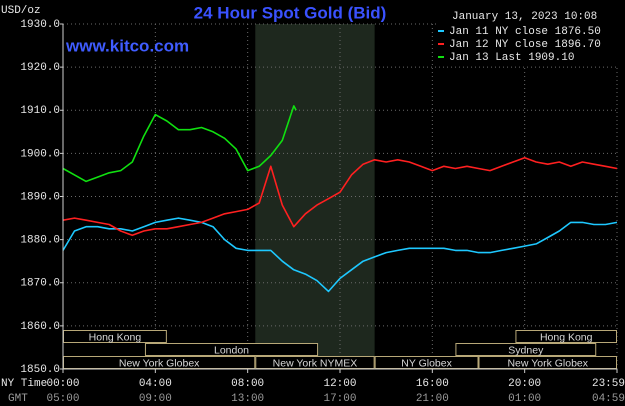  Describe the element at coordinates (524, 17) in the screenshot. I see `date-label: January 13, 2023 10:08` at that location.